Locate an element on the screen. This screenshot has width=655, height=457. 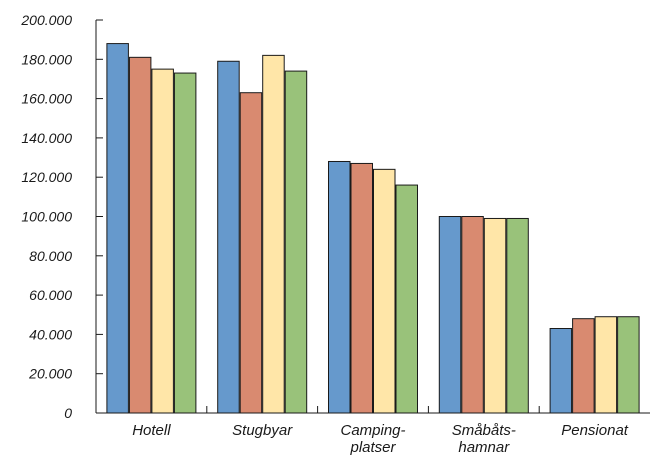
y-tick-label: 80.000 is located at coordinates (50, 256).